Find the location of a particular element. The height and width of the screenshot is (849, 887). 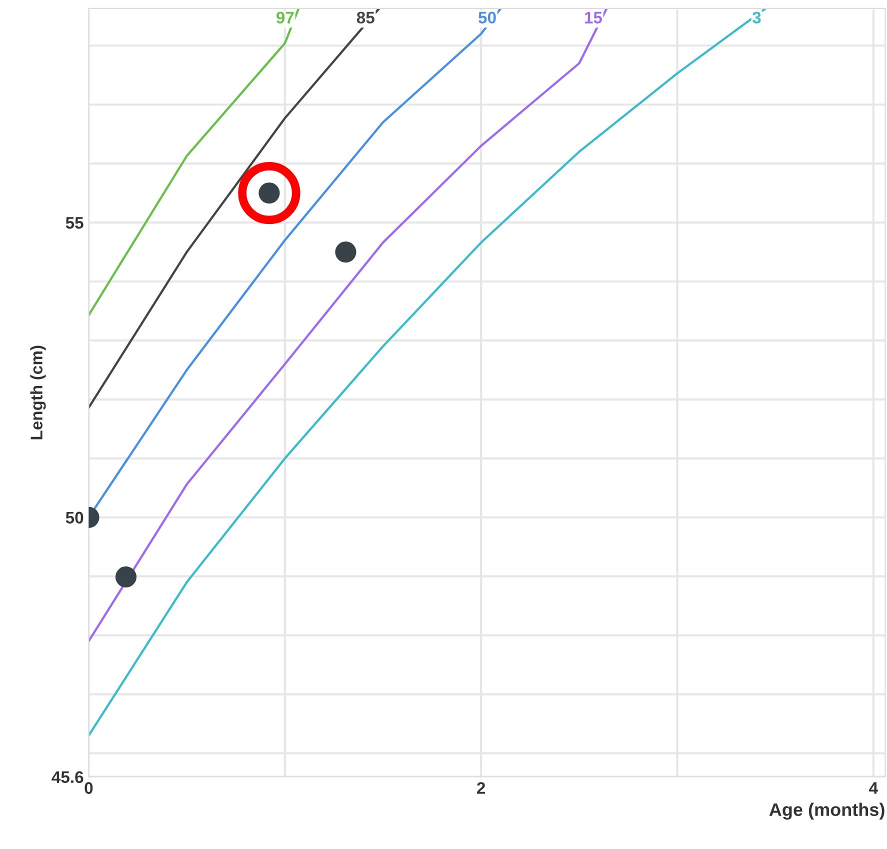

x-tick-label: 0 is located at coordinates (88, 788).